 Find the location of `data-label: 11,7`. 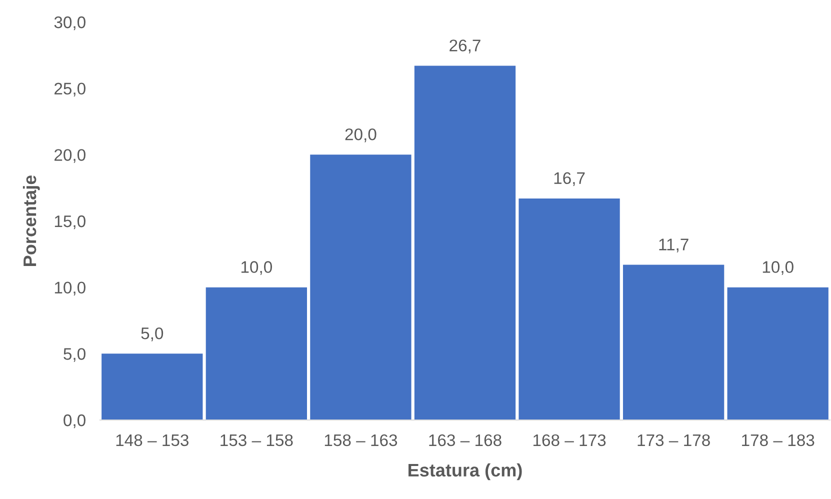

data-label: 11,7 is located at coordinates (673, 245).